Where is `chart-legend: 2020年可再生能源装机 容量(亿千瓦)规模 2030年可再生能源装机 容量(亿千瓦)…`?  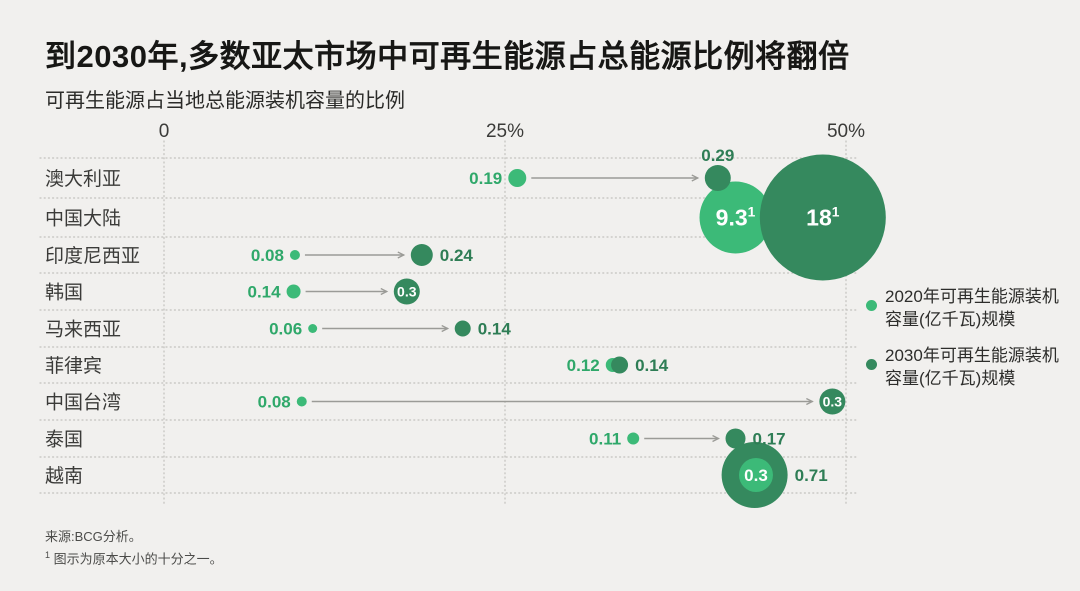
chart-legend: 2020年可再生能源装机 容量(亿千瓦)规模 2030年可再生能源装机 容量(亿千瓦)… is located at coordinates (971, 344).